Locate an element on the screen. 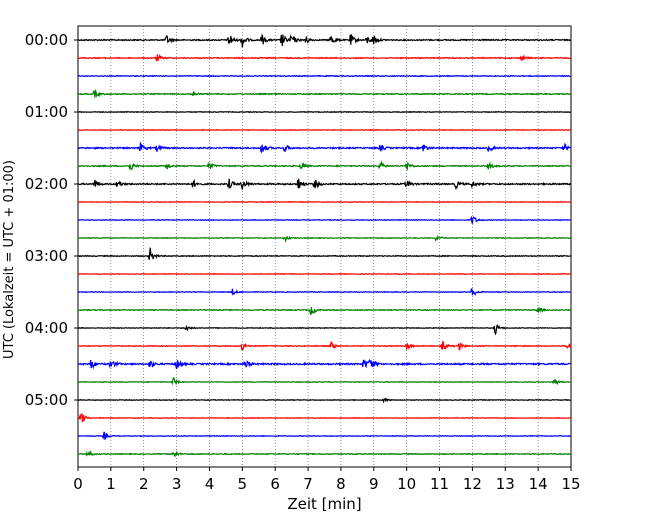  y-axis: 00:00 01:00 02:00 03:00 04:00 05:00 is located at coordinates (51, 220).